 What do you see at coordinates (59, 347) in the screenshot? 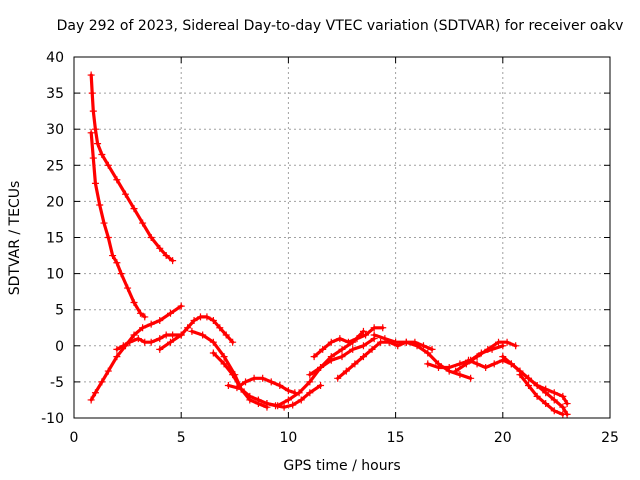
I see `y-tick-label: 0` at bounding box center [59, 347].